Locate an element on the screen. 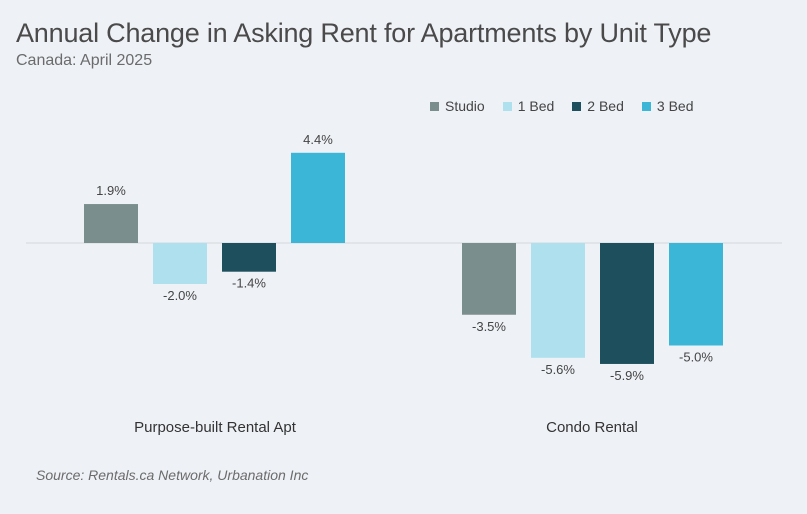 This screenshot has height=514, width=807. legend-label-studio: Studio is located at coordinates (465, 106).